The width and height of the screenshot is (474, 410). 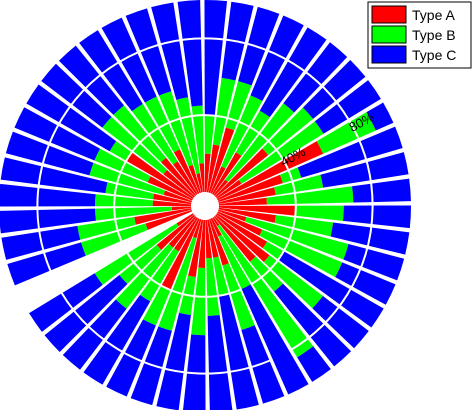 I want to click on legend-label-1: Type A, so click(x=433, y=15).